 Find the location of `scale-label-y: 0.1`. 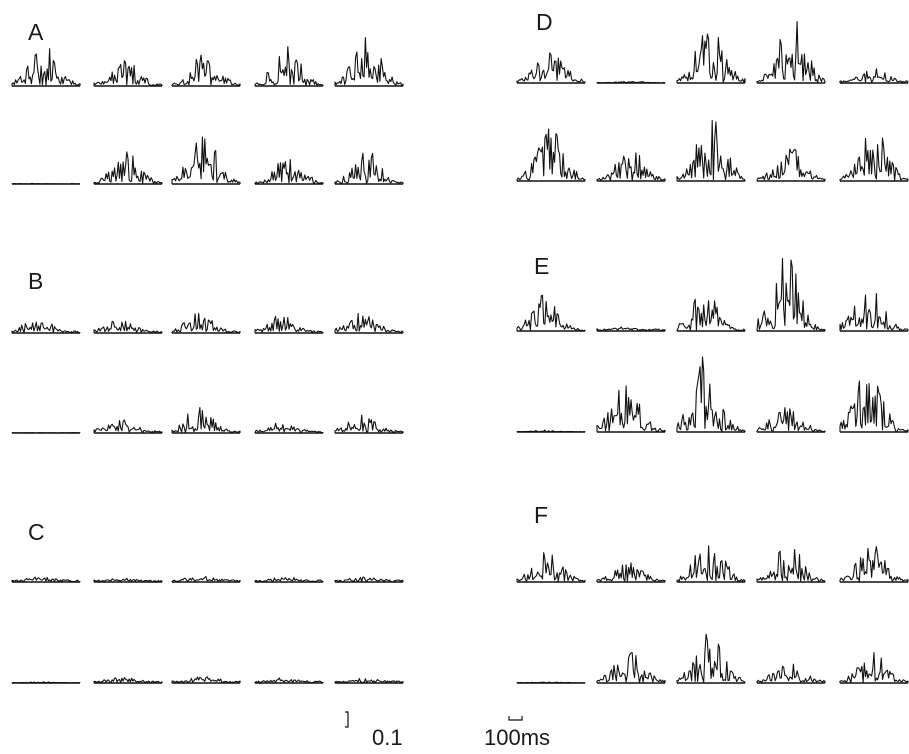

scale-label-y: 0.1 is located at coordinates (387, 737).